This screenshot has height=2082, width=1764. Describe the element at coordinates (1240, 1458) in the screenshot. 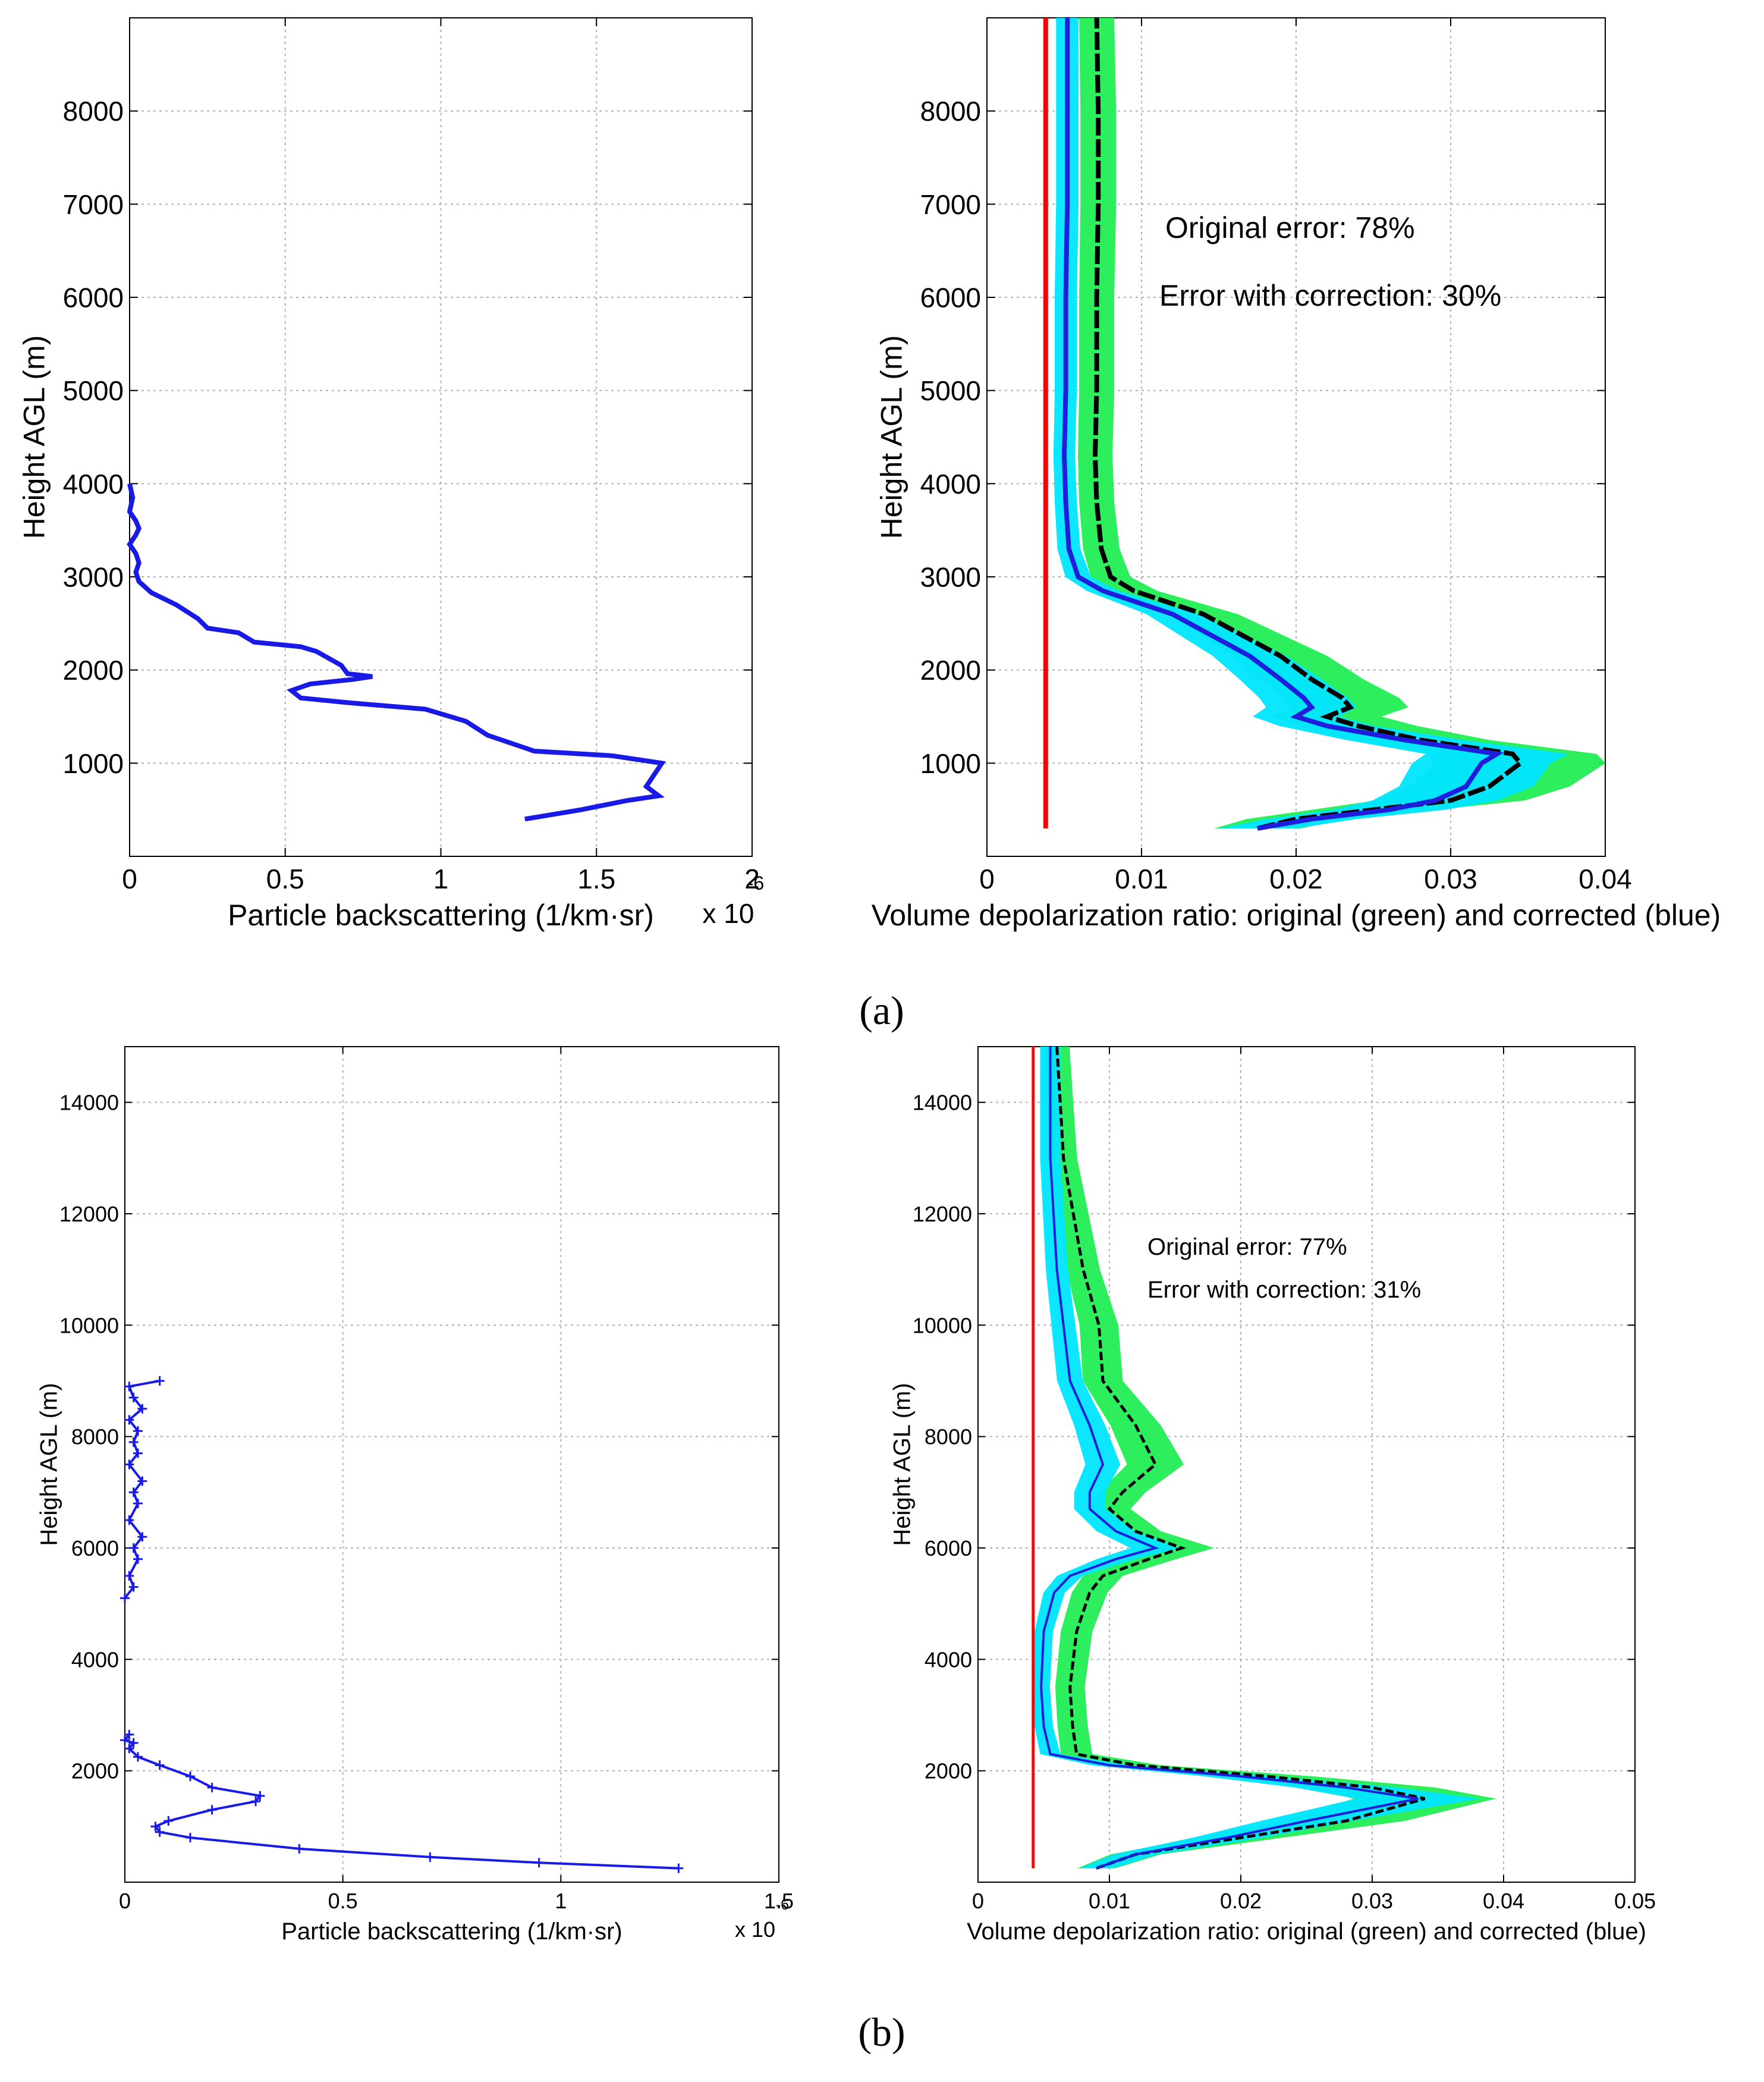

I see `chart4-original-series-line` at that location.